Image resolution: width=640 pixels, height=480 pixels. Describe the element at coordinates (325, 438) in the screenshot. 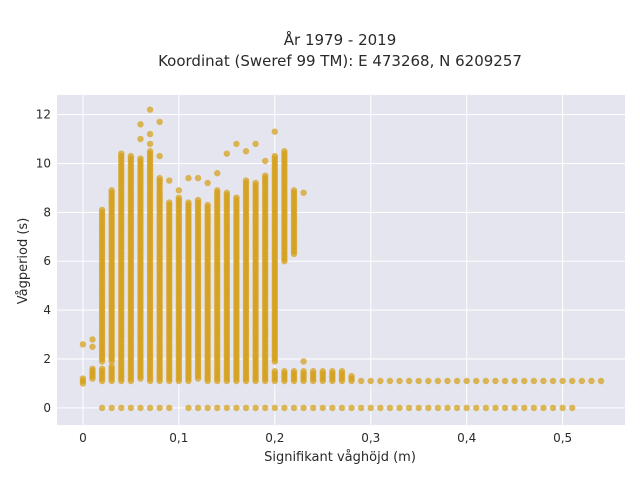

I see `x-tick-labels: 0 0,1 0,2 0,3 0,4 0,5` at that location.